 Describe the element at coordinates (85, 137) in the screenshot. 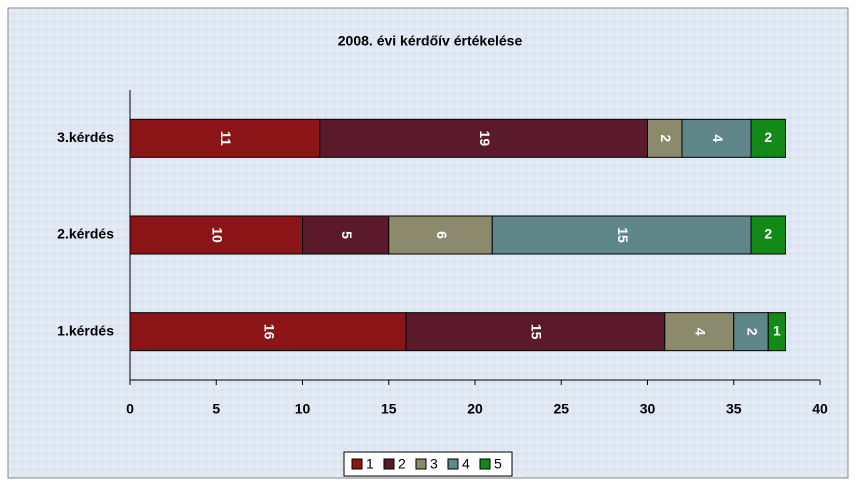

I see `y-tick-label: 3.kérdés` at that location.